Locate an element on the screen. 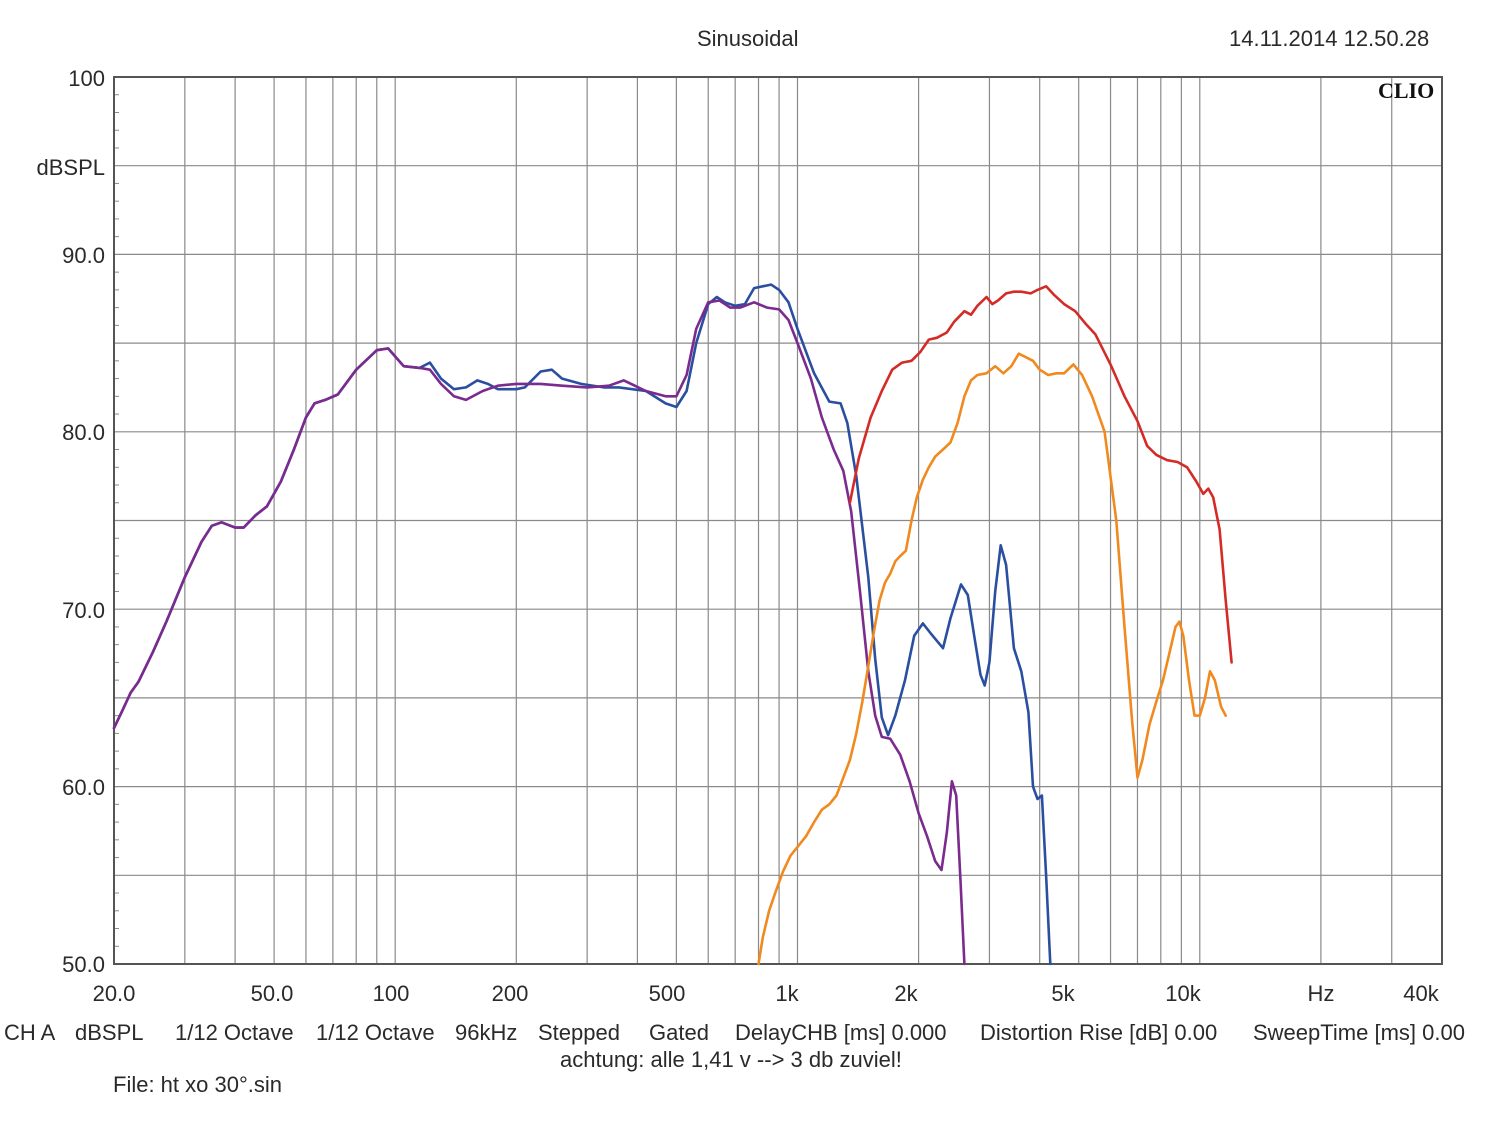 The width and height of the screenshot is (1500, 1121). x-tick-label: 2k is located at coordinates (906, 993).